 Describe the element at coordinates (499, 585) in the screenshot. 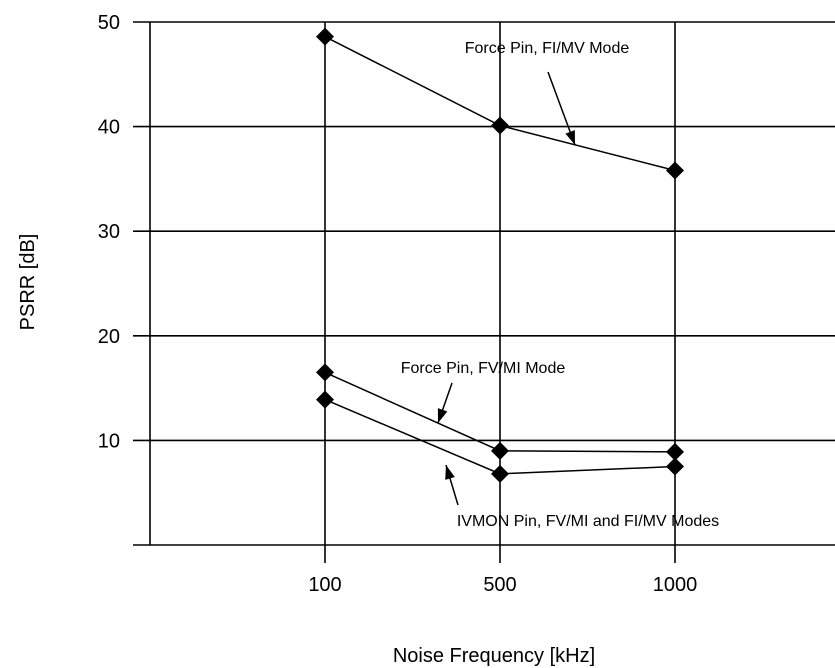

I see `x-tick-label: 500` at that location.